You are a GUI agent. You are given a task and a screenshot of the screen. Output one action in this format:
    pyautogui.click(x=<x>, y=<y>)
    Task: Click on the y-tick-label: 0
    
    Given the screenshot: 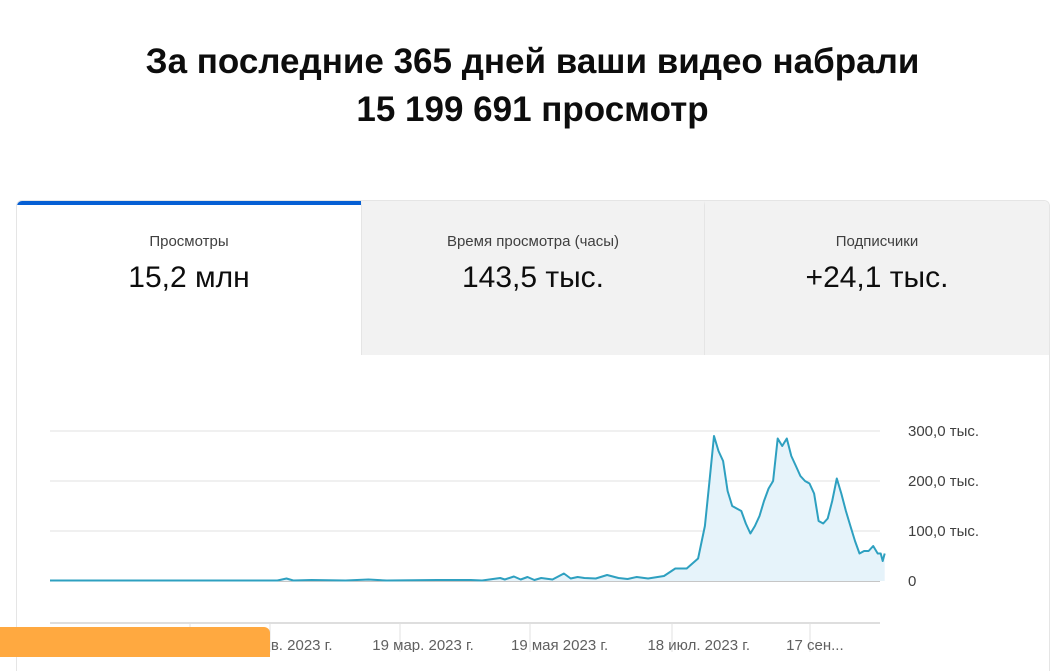 What is the action you would take?
    pyautogui.click(x=912, y=581)
    